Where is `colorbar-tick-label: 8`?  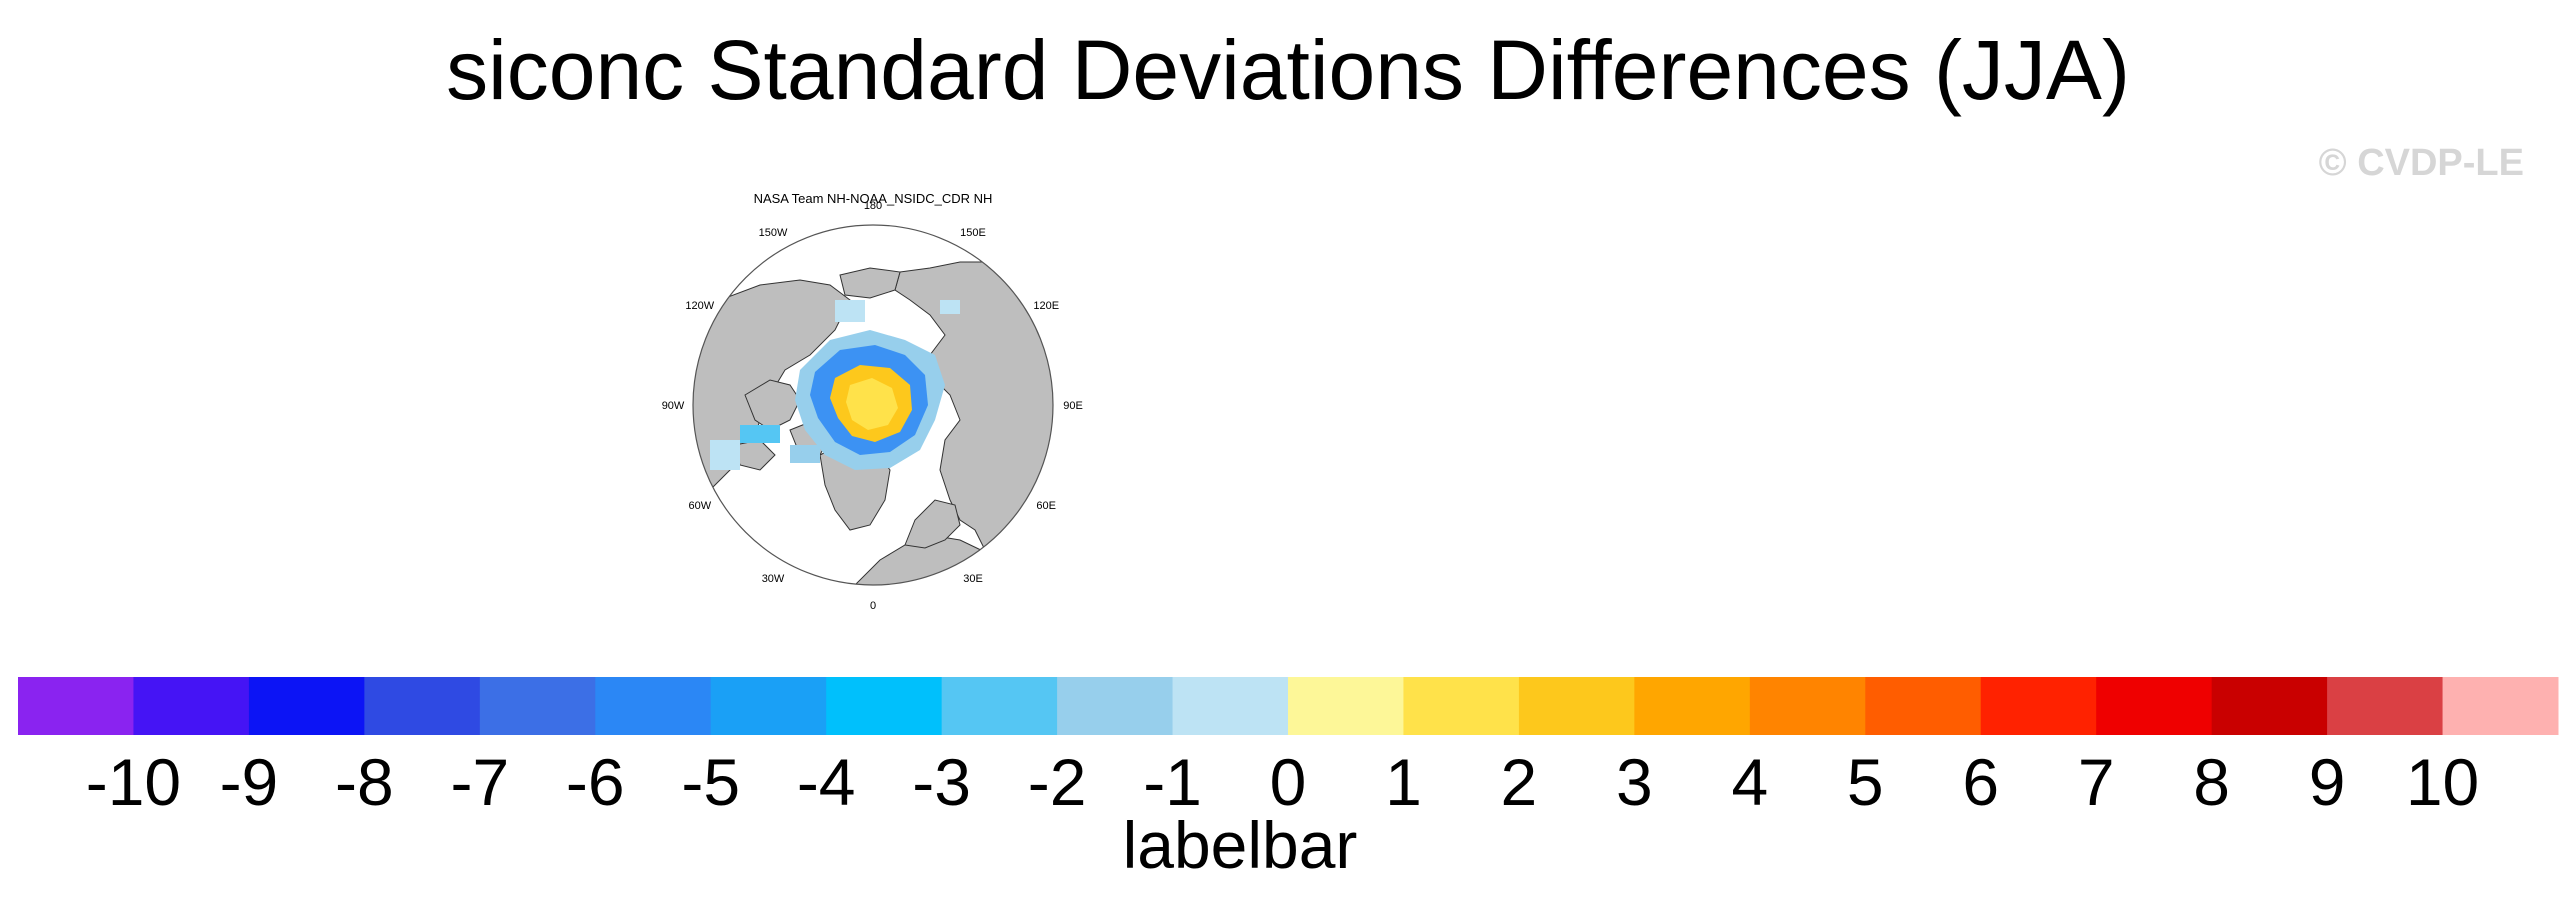 colorbar-tick-label: 8 is located at coordinates (2211, 782).